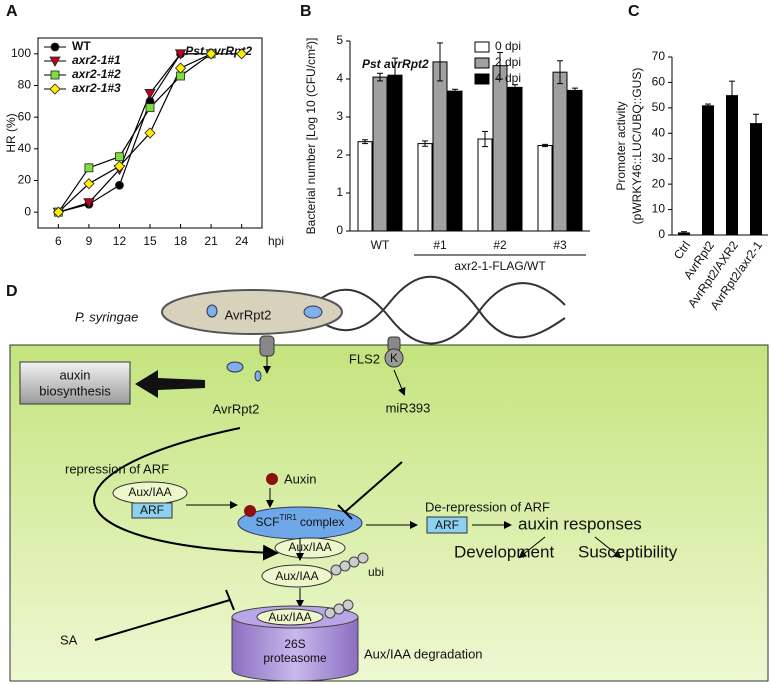  Describe the element at coordinates (211, 241) in the screenshot. I see `x-tick-label: 21` at that location.